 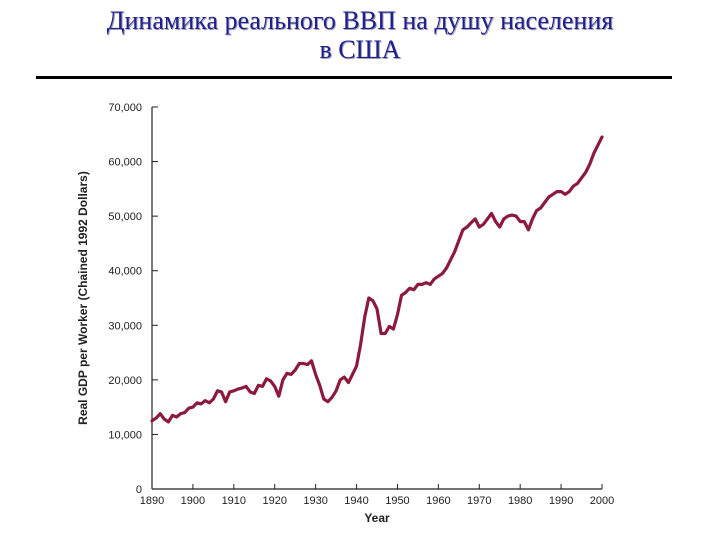 What do you see at coordinates (234, 501) in the screenshot?
I see `x-tick-label: 1910` at bounding box center [234, 501].